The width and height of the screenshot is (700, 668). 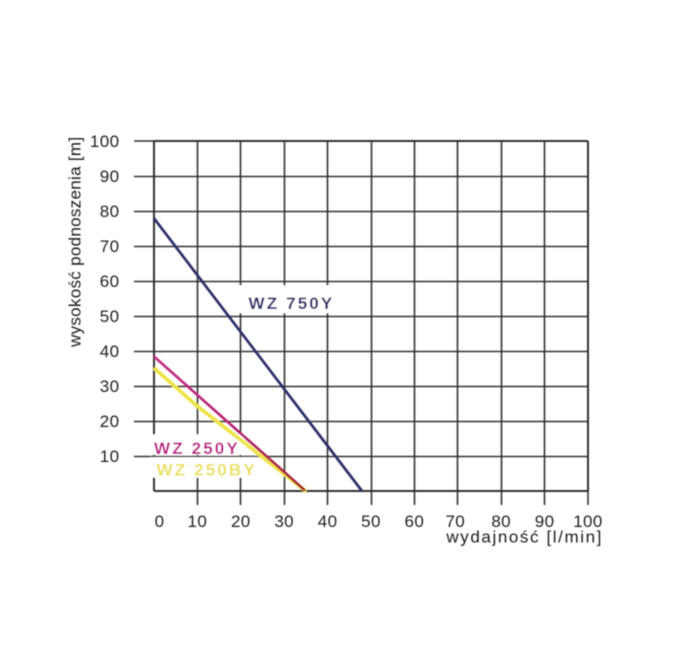 I want to click on svg-text: WZ 250BY, so click(x=207, y=470).